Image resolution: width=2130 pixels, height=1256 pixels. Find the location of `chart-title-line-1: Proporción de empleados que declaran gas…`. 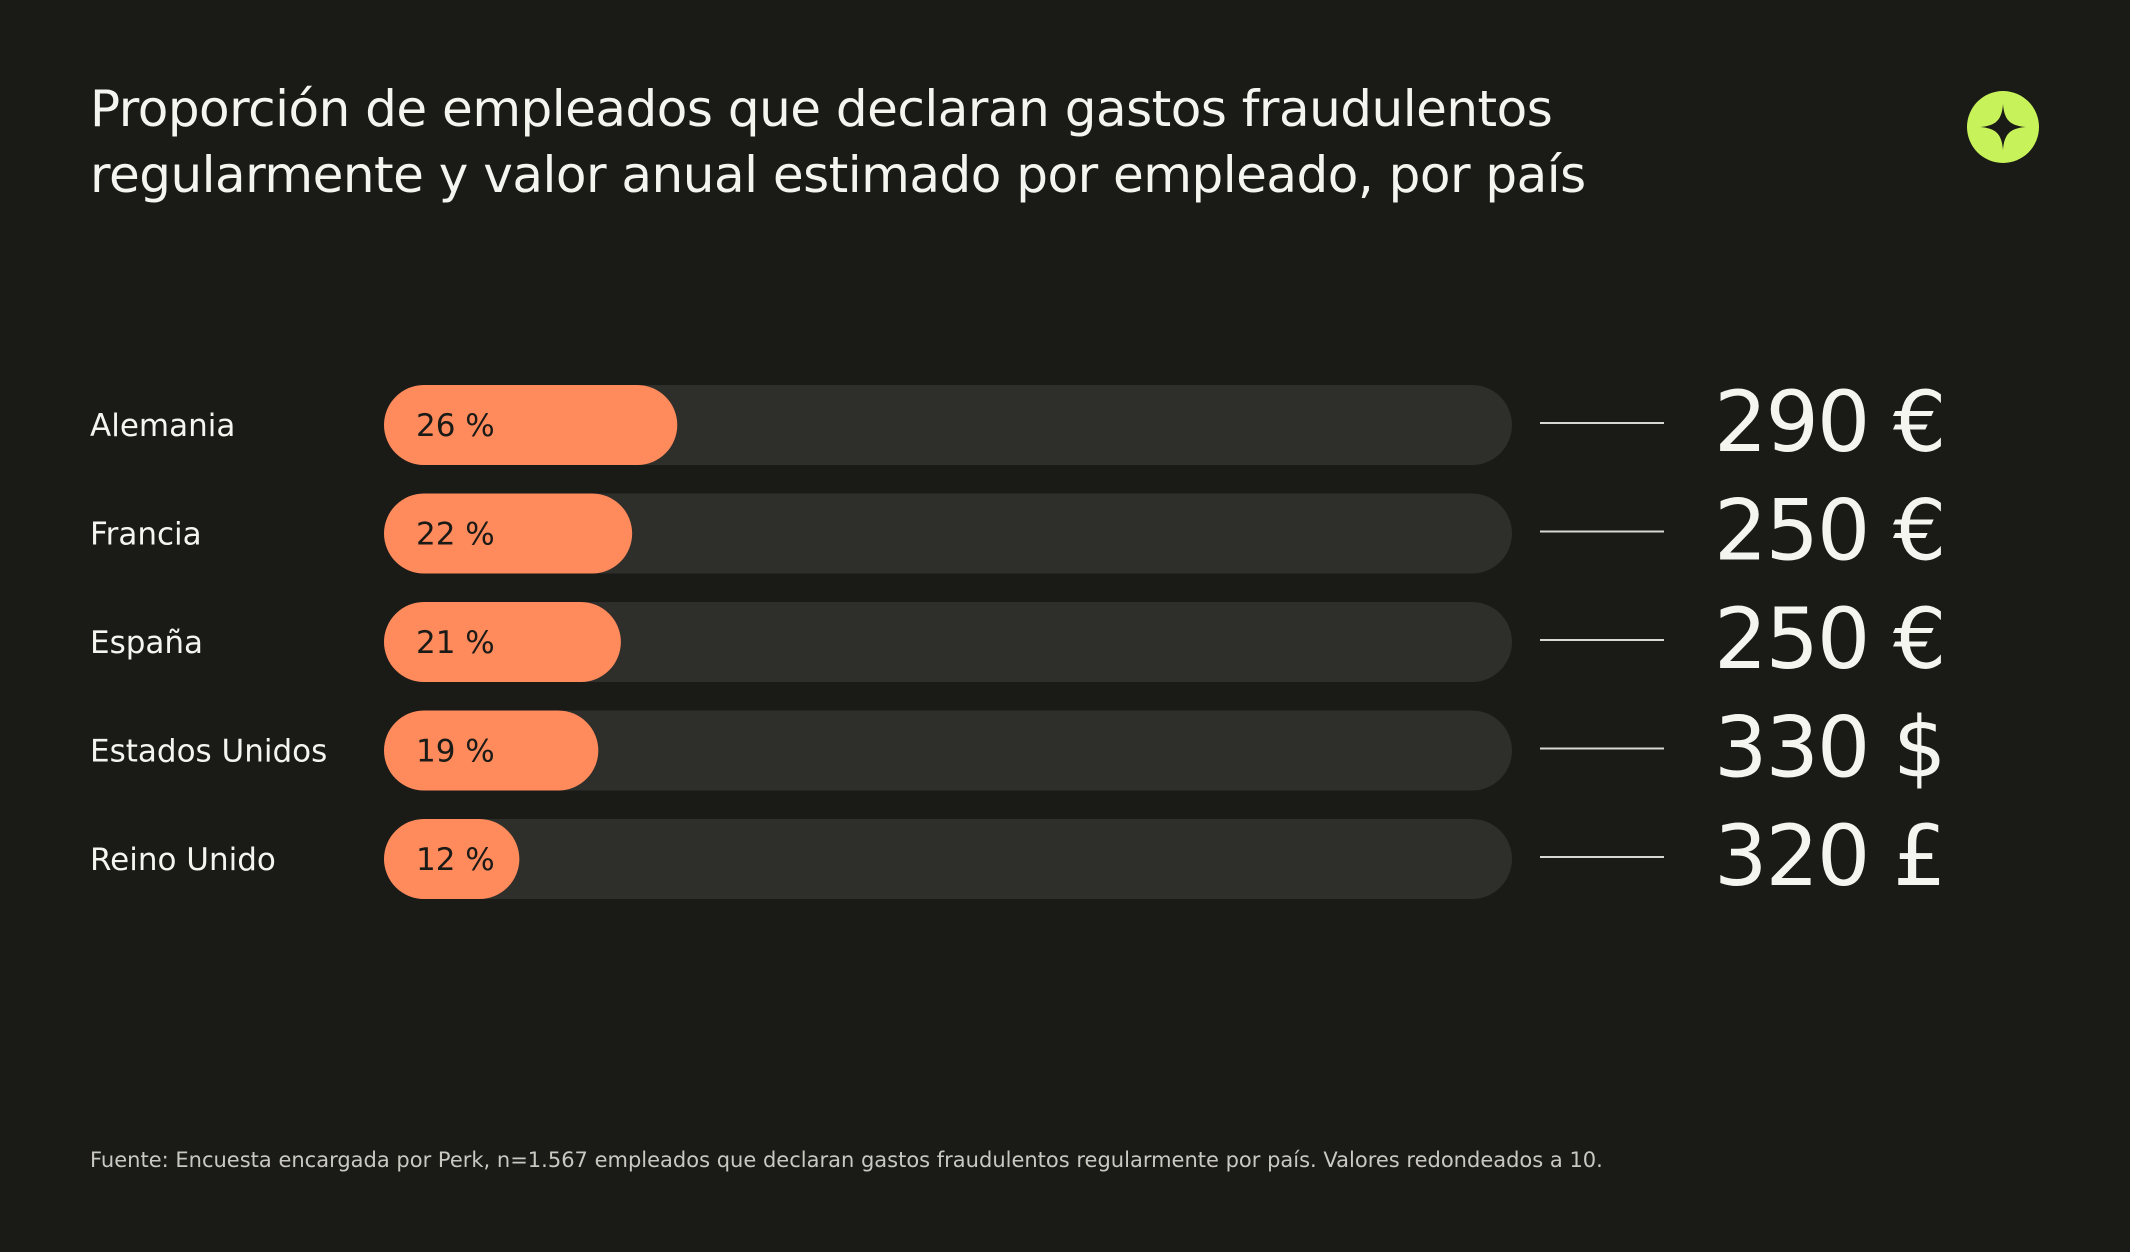

chart-title-line-1: Proporción de empleados que declaran gas… is located at coordinates (821, 109).